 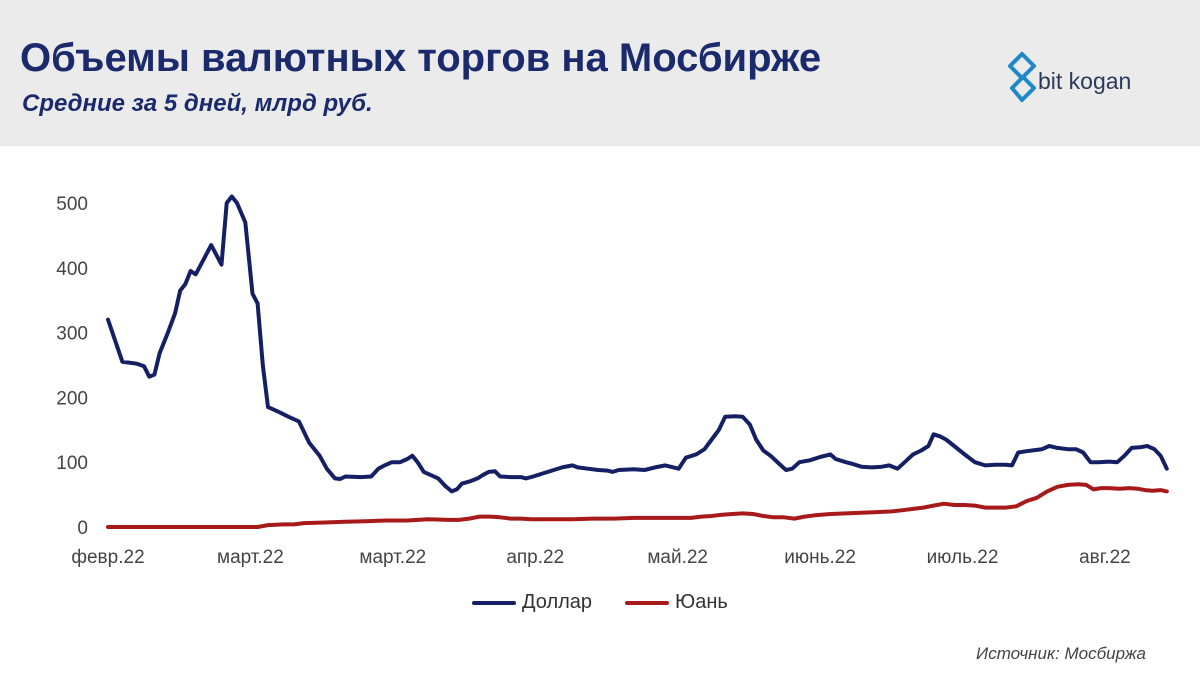 I want to click on y-tick-label: 400, so click(x=72, y=269).